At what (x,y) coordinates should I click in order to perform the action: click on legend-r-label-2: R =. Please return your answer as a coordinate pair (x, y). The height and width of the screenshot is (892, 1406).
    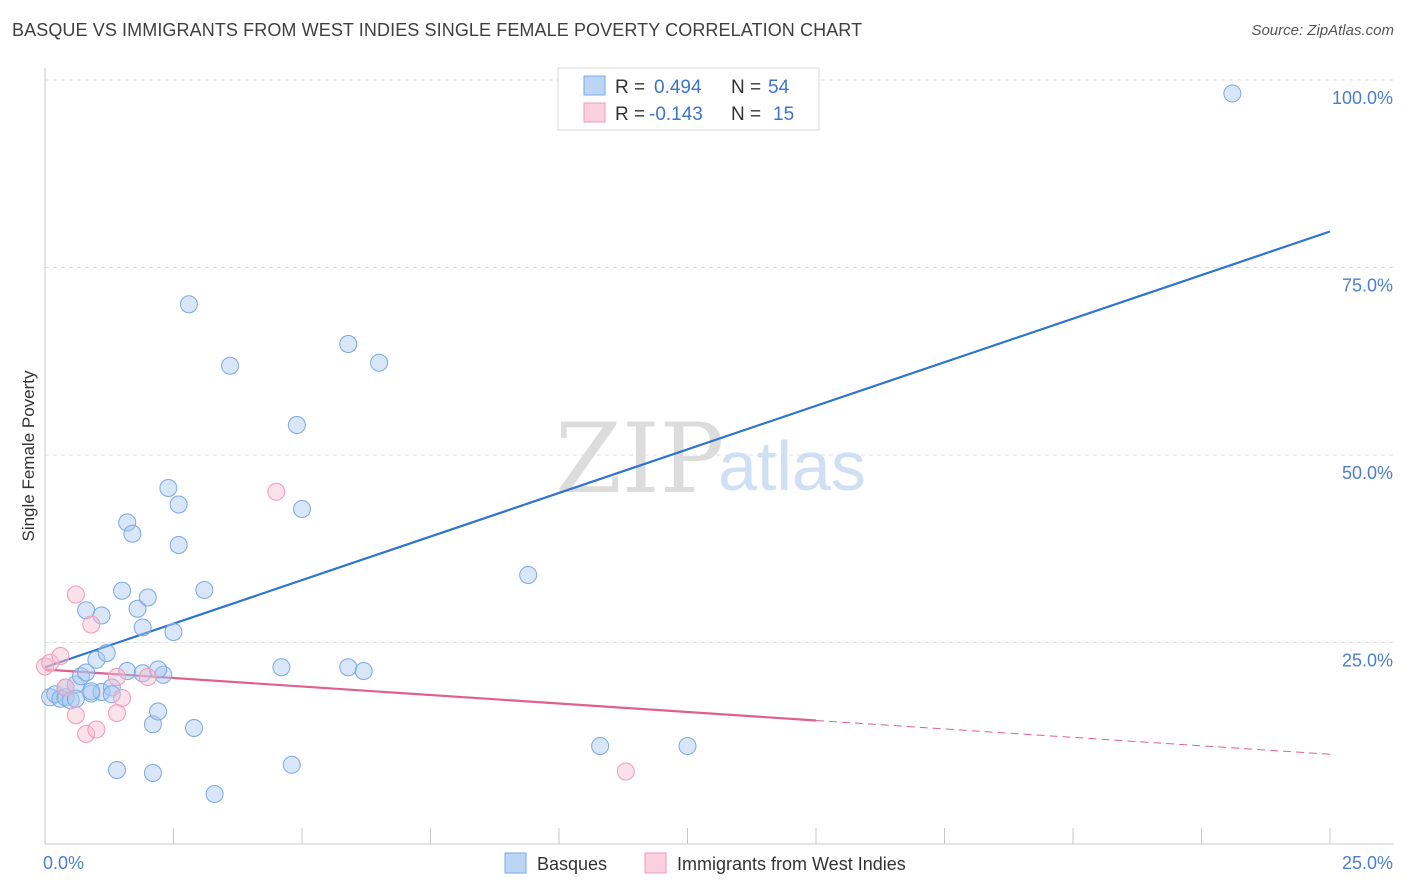
    Looking at the image, I should click on (630, 114).